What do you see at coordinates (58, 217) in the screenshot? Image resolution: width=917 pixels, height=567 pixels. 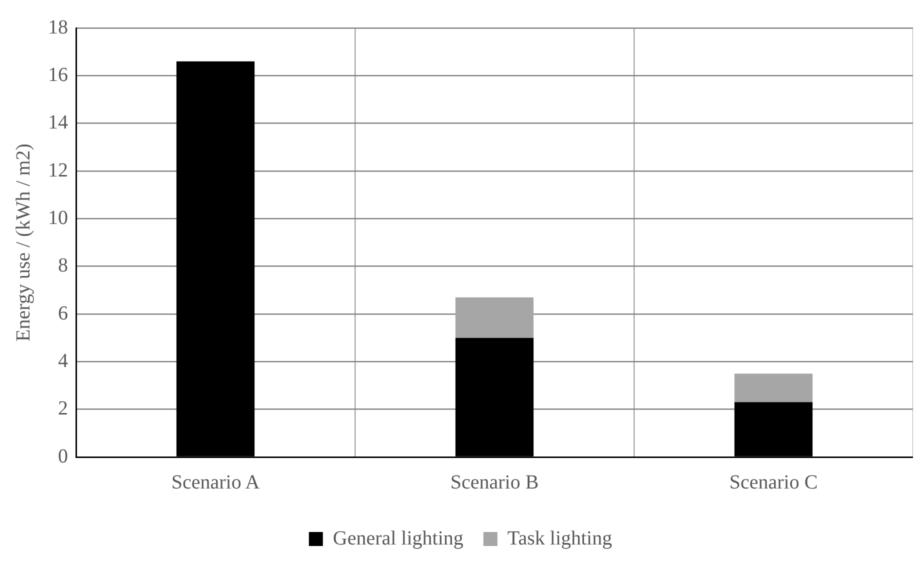 I see `y-tick-label: 10` at bounding box center [58, 217].